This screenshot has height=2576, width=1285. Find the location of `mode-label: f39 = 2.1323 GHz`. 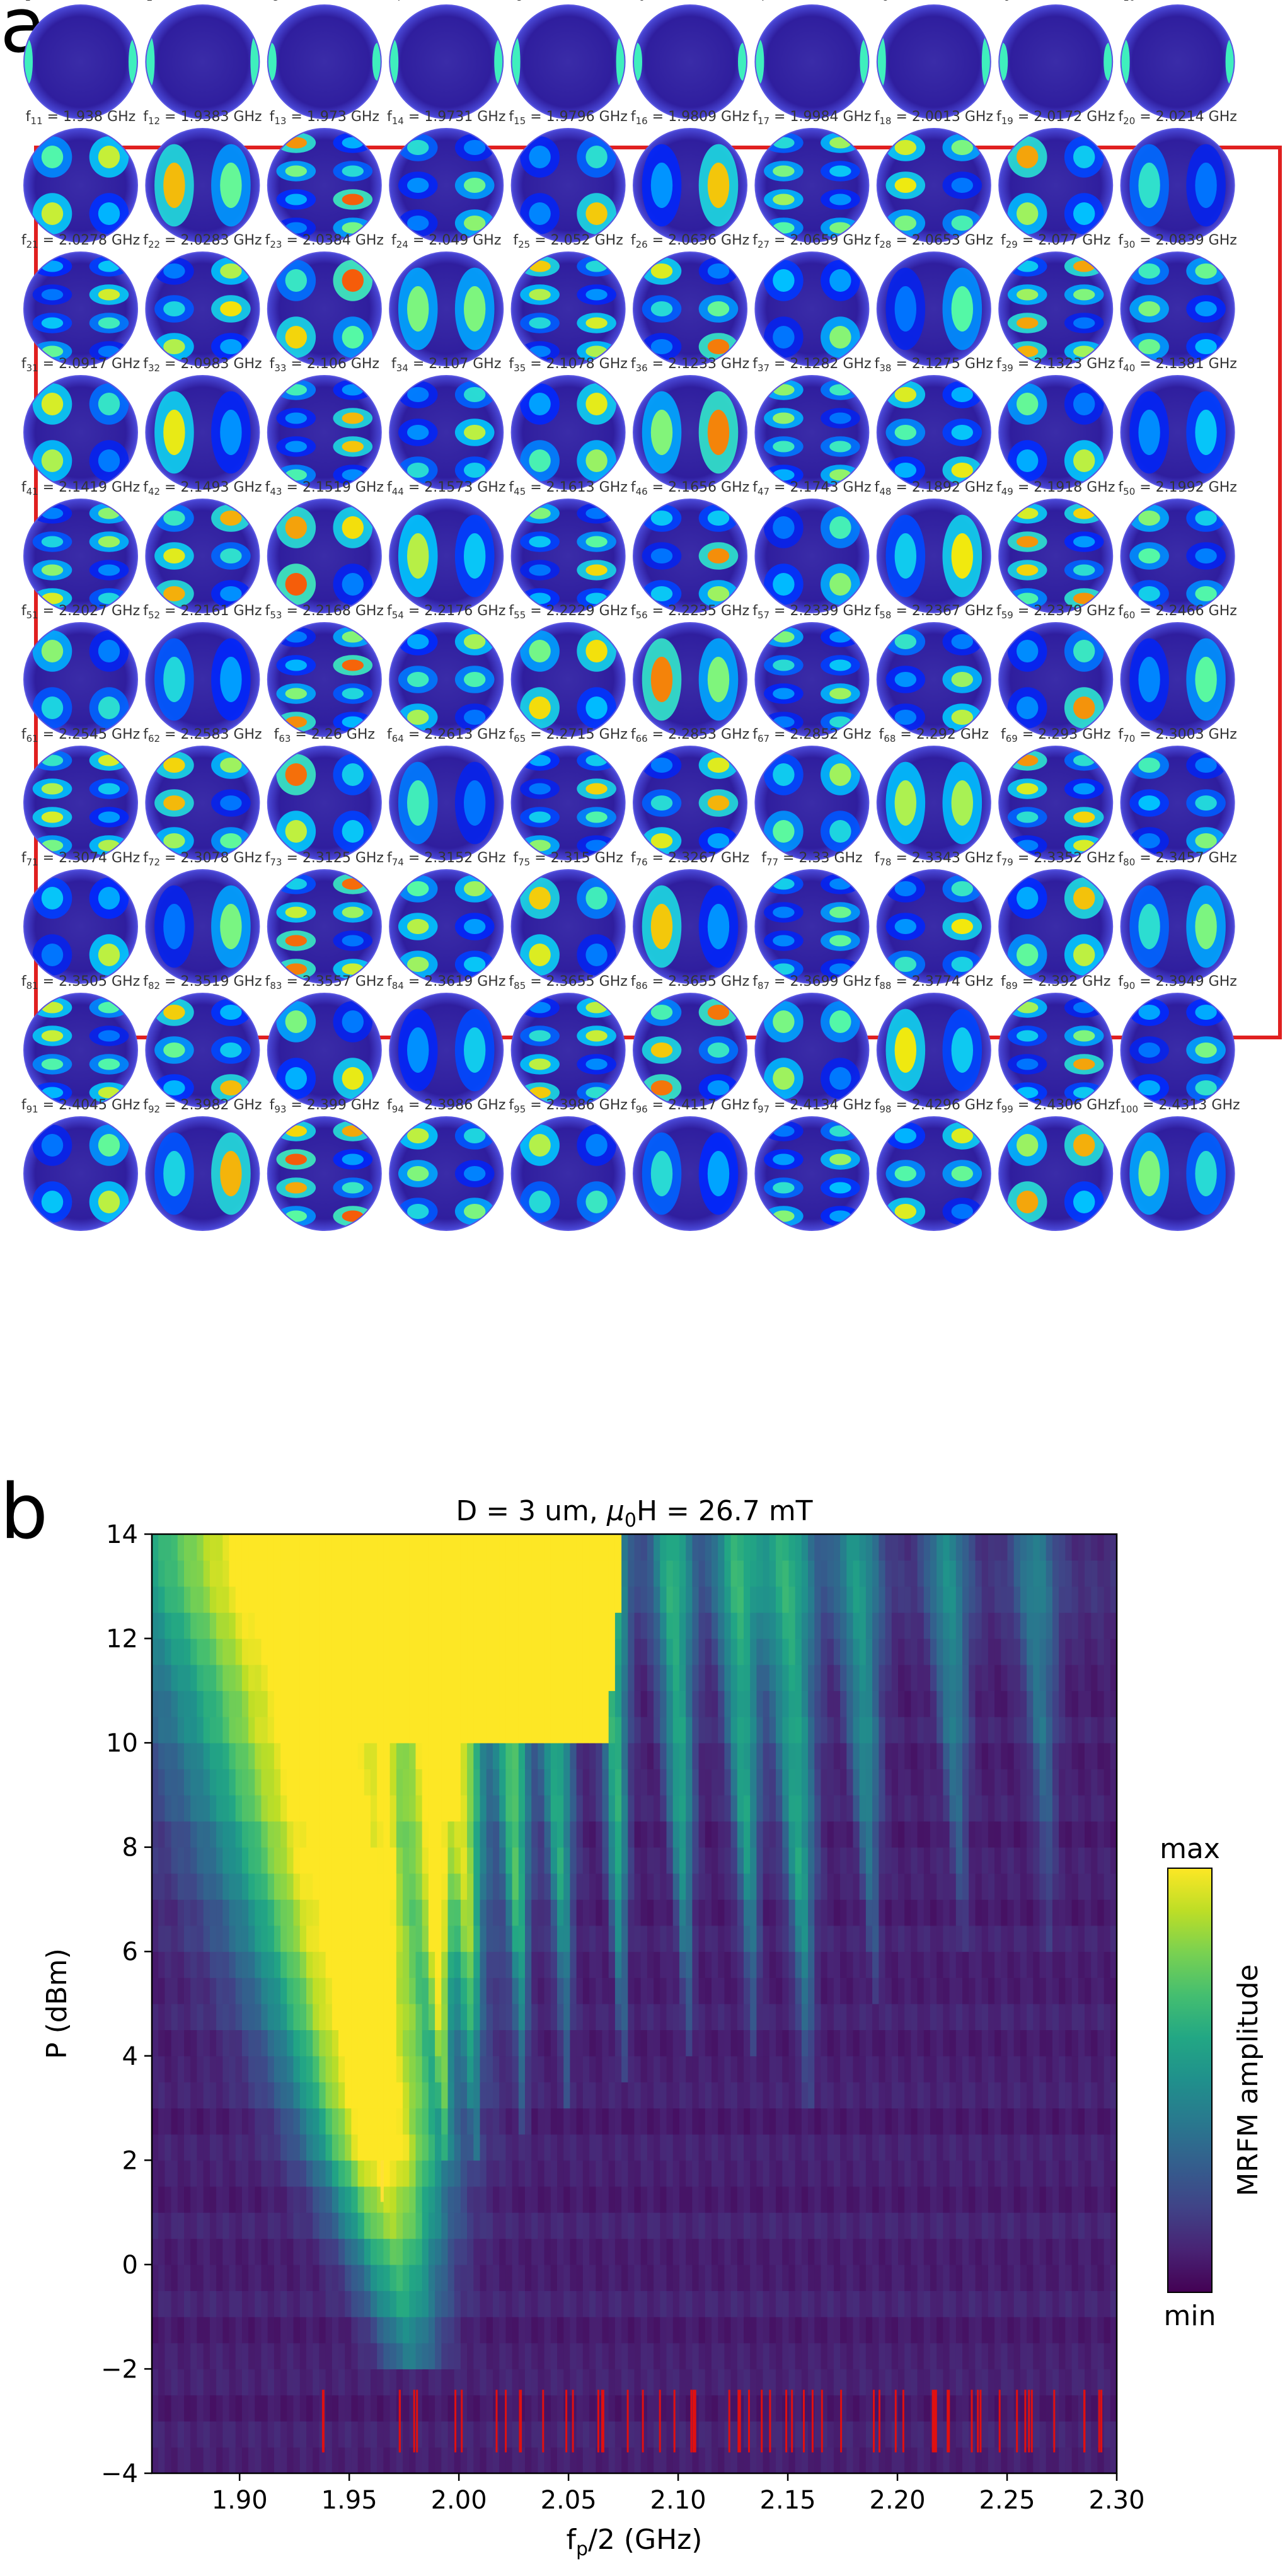

mode-label: f39 = 2.1323 GHz is located at coordinates (1055, 365).